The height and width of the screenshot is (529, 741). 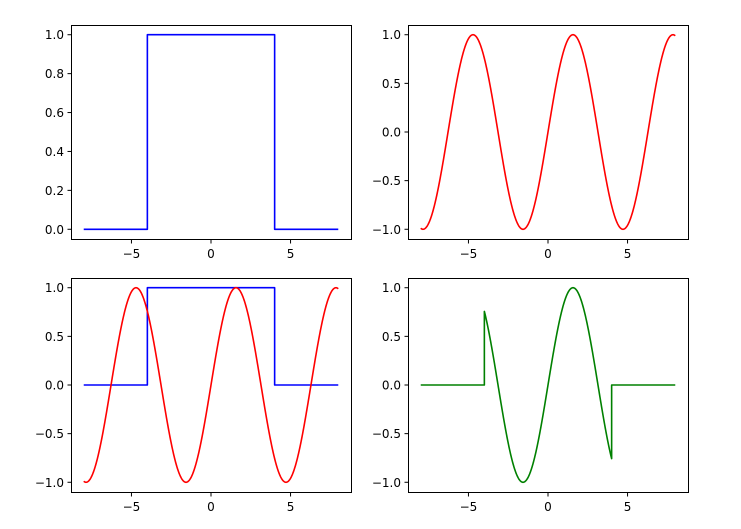 I want to click on y-tick-label: 0.2, so click(x=54, y=191).